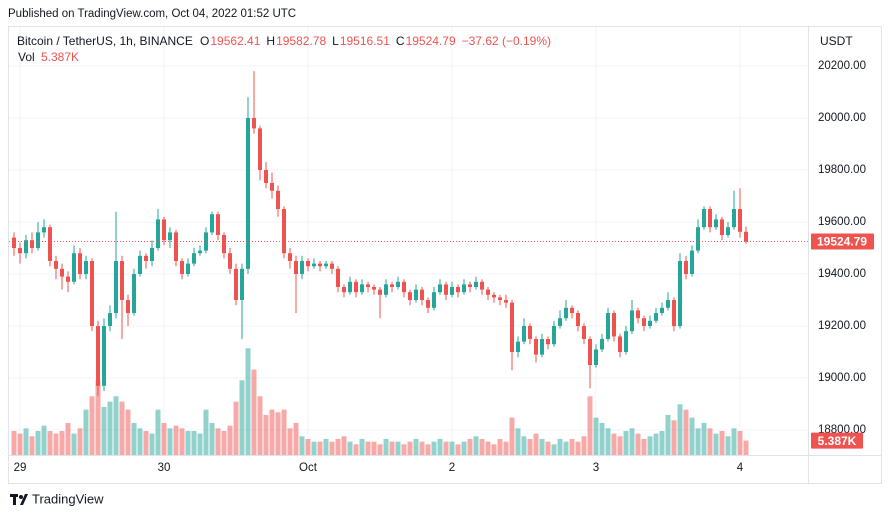 The height and width of the screenshot is (517, 891). Describe the element at coordinates (235, 41) in the screenshot. I see `ohlc-value: 19562.41` at that location.